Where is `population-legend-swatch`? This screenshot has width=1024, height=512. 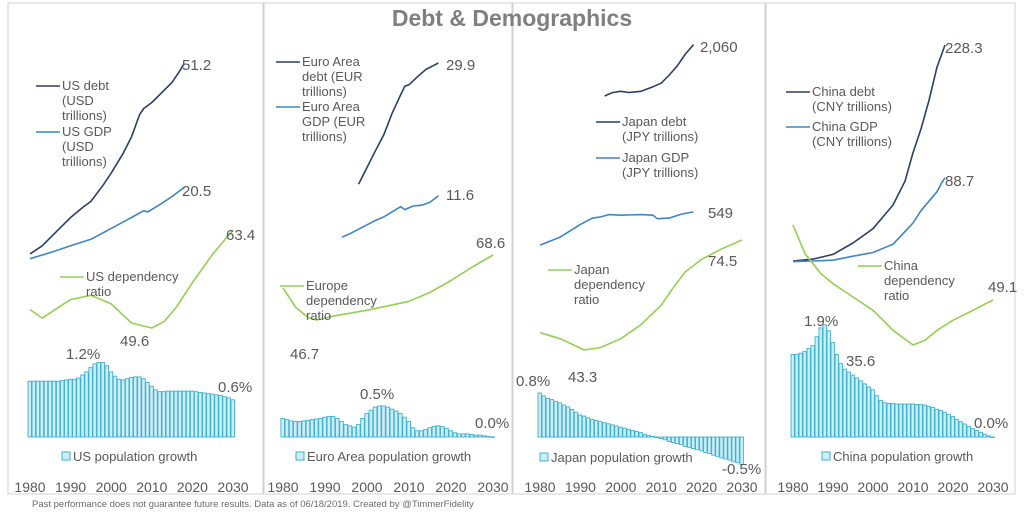
population-legend-swatch is located at coordinates (544, 457).